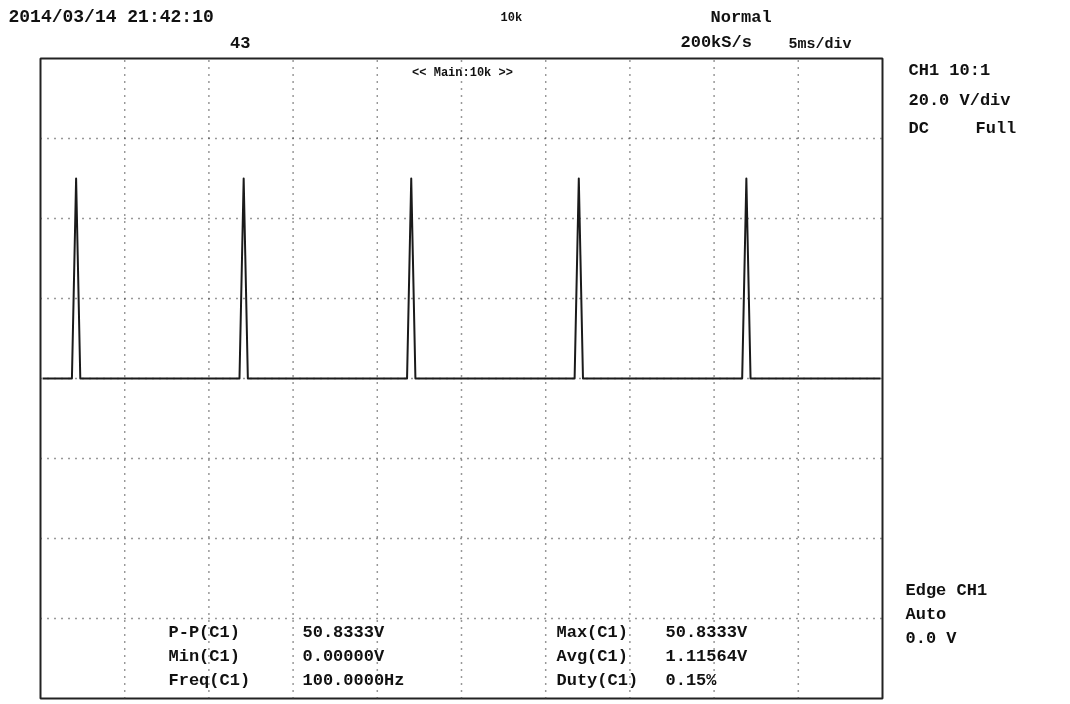 This screenshot has width=1070, height=704. Describe the element at coordinates (949, 70) in the screenshot. I see `text: CH1 10:1` at that location.